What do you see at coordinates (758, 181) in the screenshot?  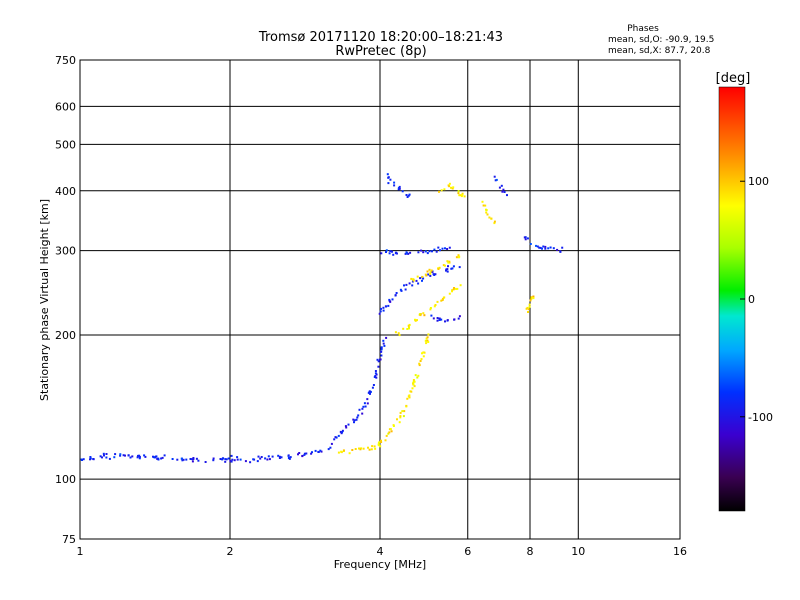 I see `colorbar-tick-label: 100` at bounding box center [758, 181].